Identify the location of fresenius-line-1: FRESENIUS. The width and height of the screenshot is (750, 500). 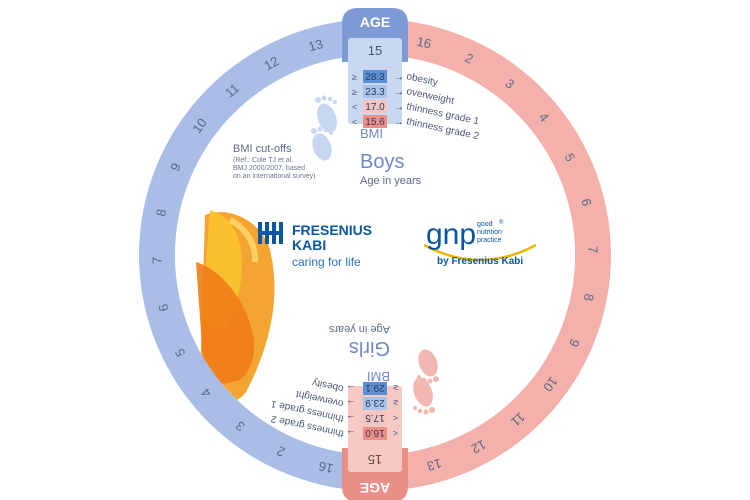
(332, 230).